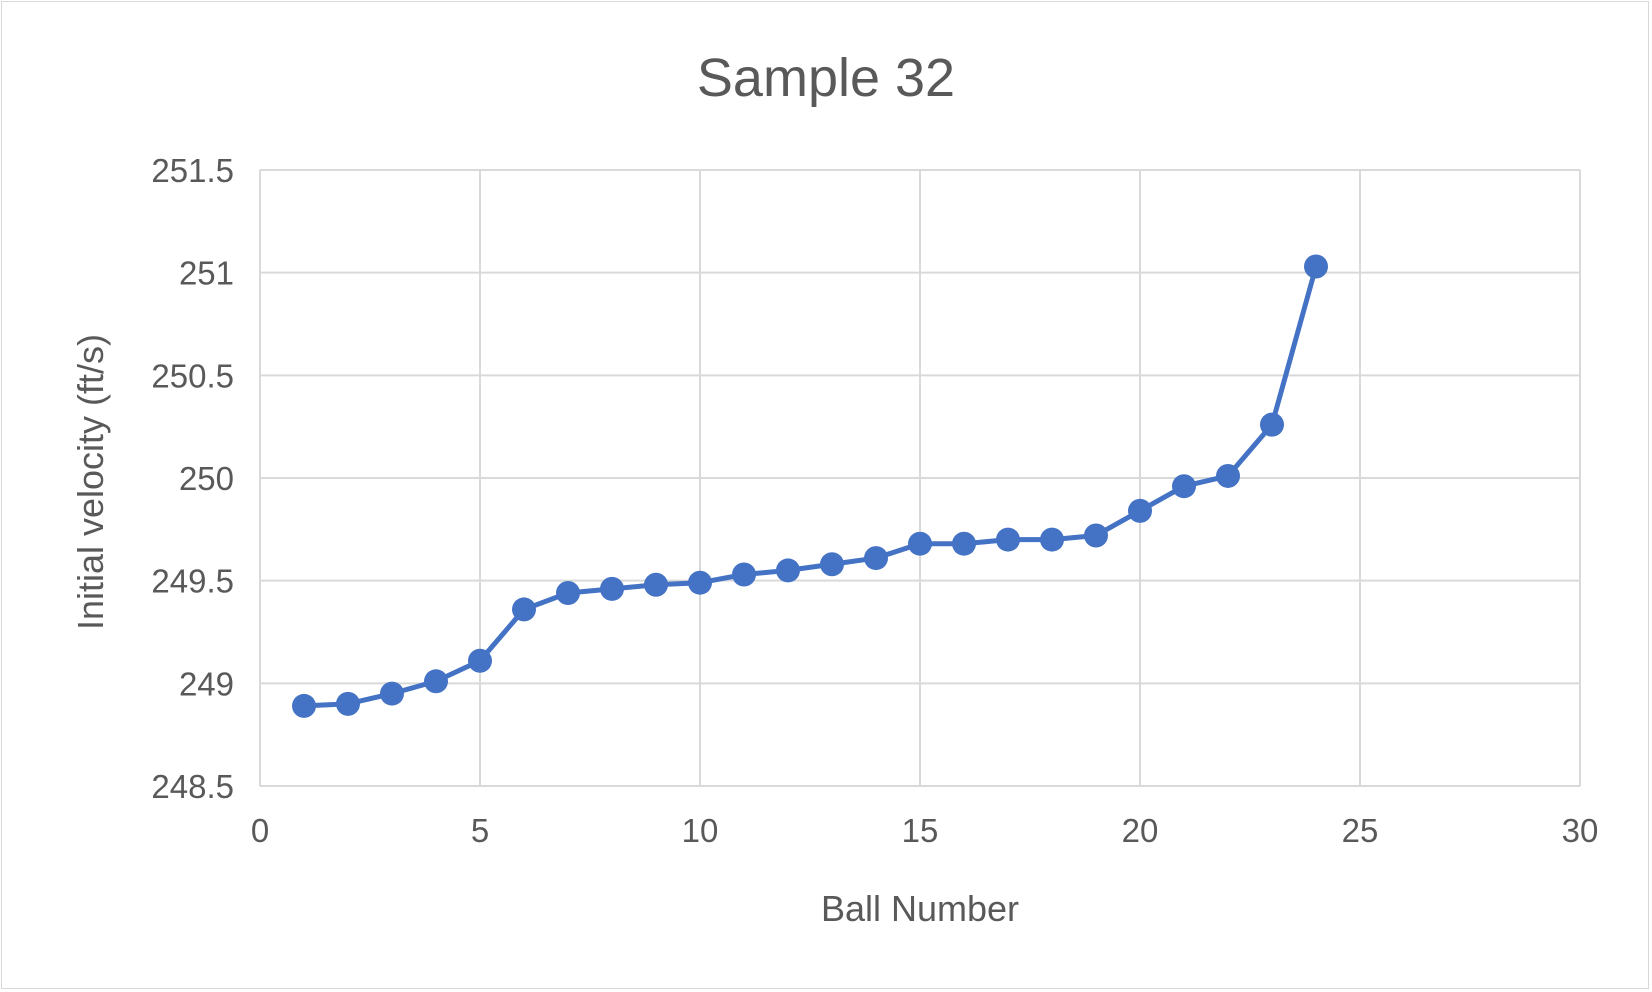 This screenshot has height=992, width=1652. I want to click on x-tick-label: 20, so click(1140, 830).